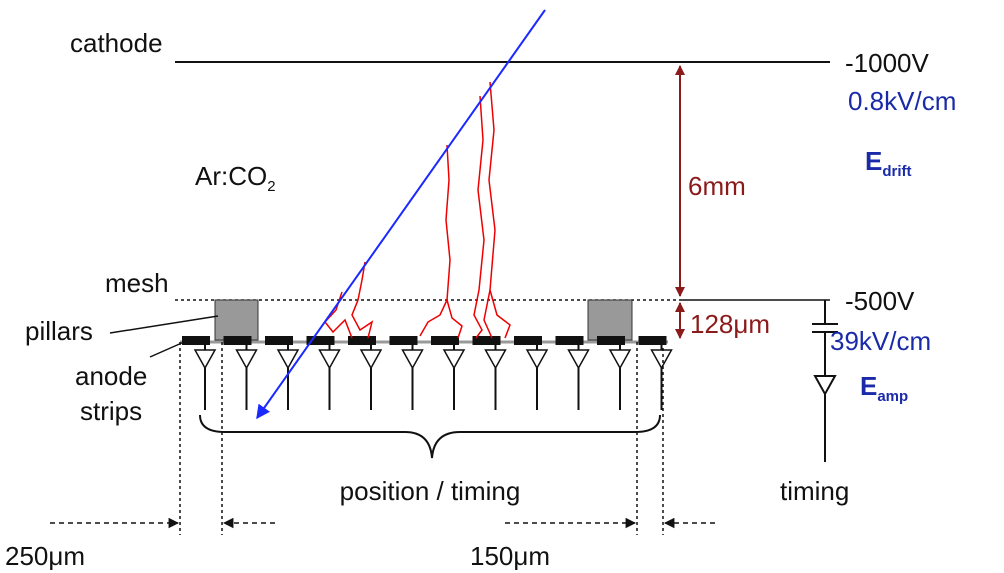 Image resolution: width=1004 pixels, height=573 pixels. Describe the element at coordinates (825, 381) in the screenshot. I see `mesh-readout` at that location.